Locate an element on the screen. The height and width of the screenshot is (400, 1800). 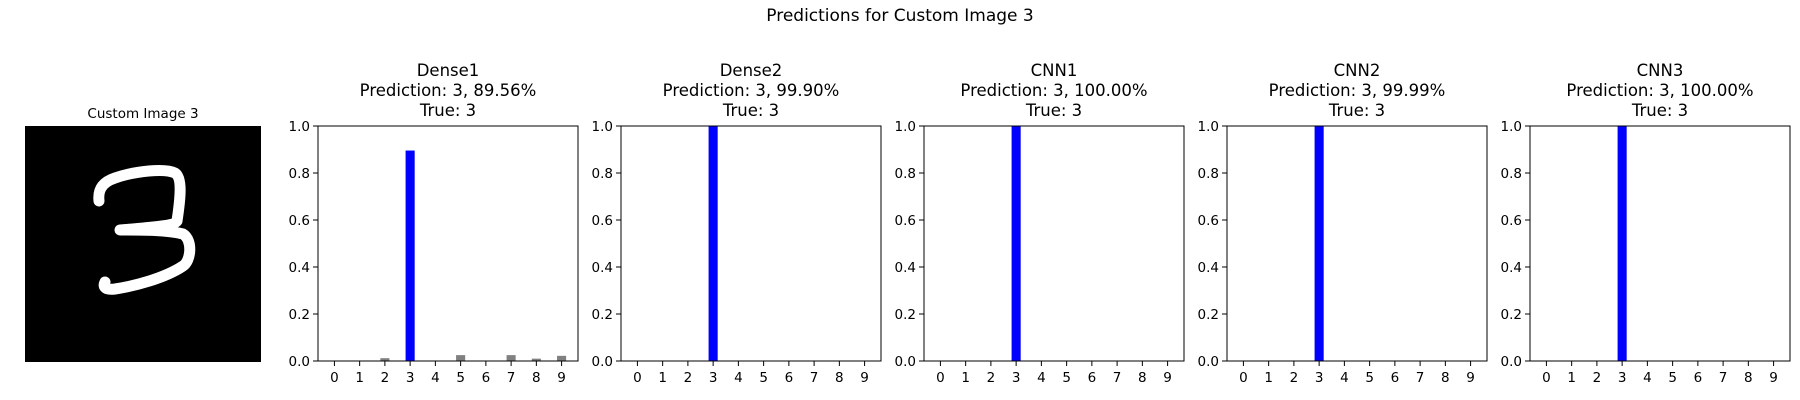
chart-title-line: Dense1 is located at coordinates (448, 70).